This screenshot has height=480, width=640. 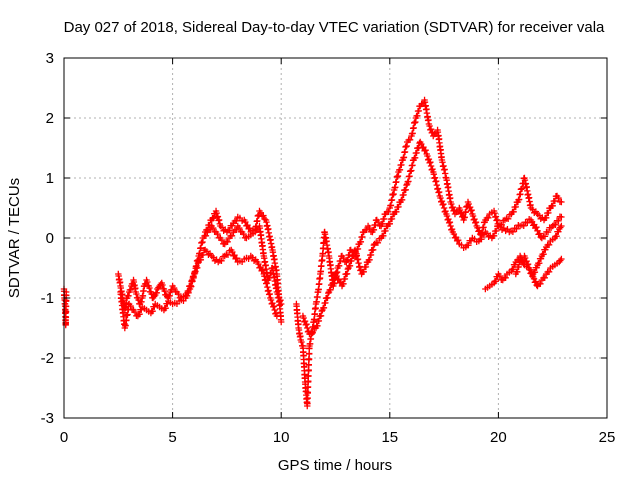 What do you see at coordinates (50, 58) in the screenshot?
I see `y-tick-label: 3` at bounding box center [50, 58].